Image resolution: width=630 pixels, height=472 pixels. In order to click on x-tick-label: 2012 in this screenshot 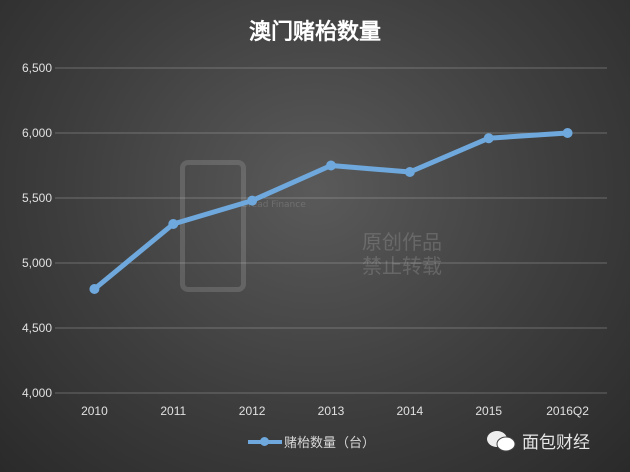, I will do `click(252, 411)`.